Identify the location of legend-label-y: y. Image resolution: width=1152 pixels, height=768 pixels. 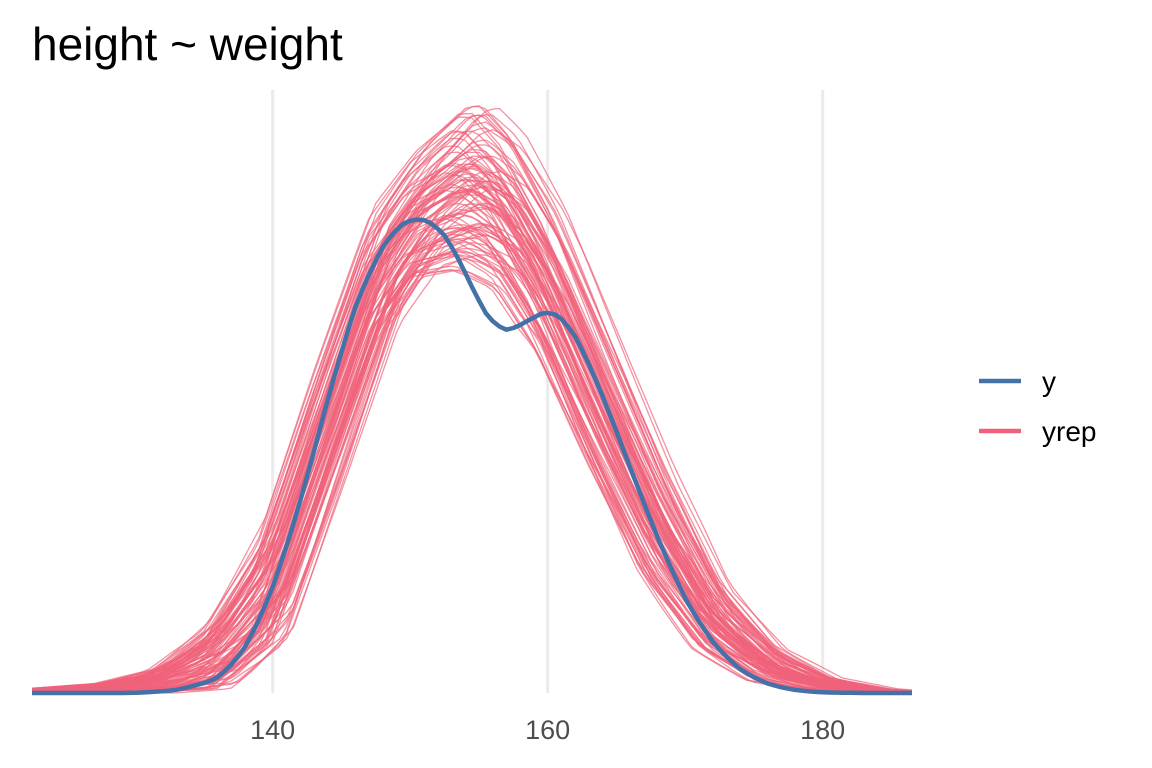
(1049, 381).